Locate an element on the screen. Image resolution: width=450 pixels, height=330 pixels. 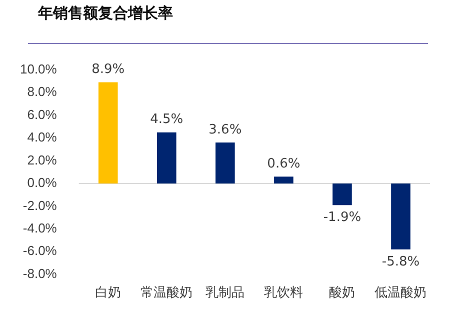
x-tick-label: 常温酸奶 is located at coordinates (166, 293).